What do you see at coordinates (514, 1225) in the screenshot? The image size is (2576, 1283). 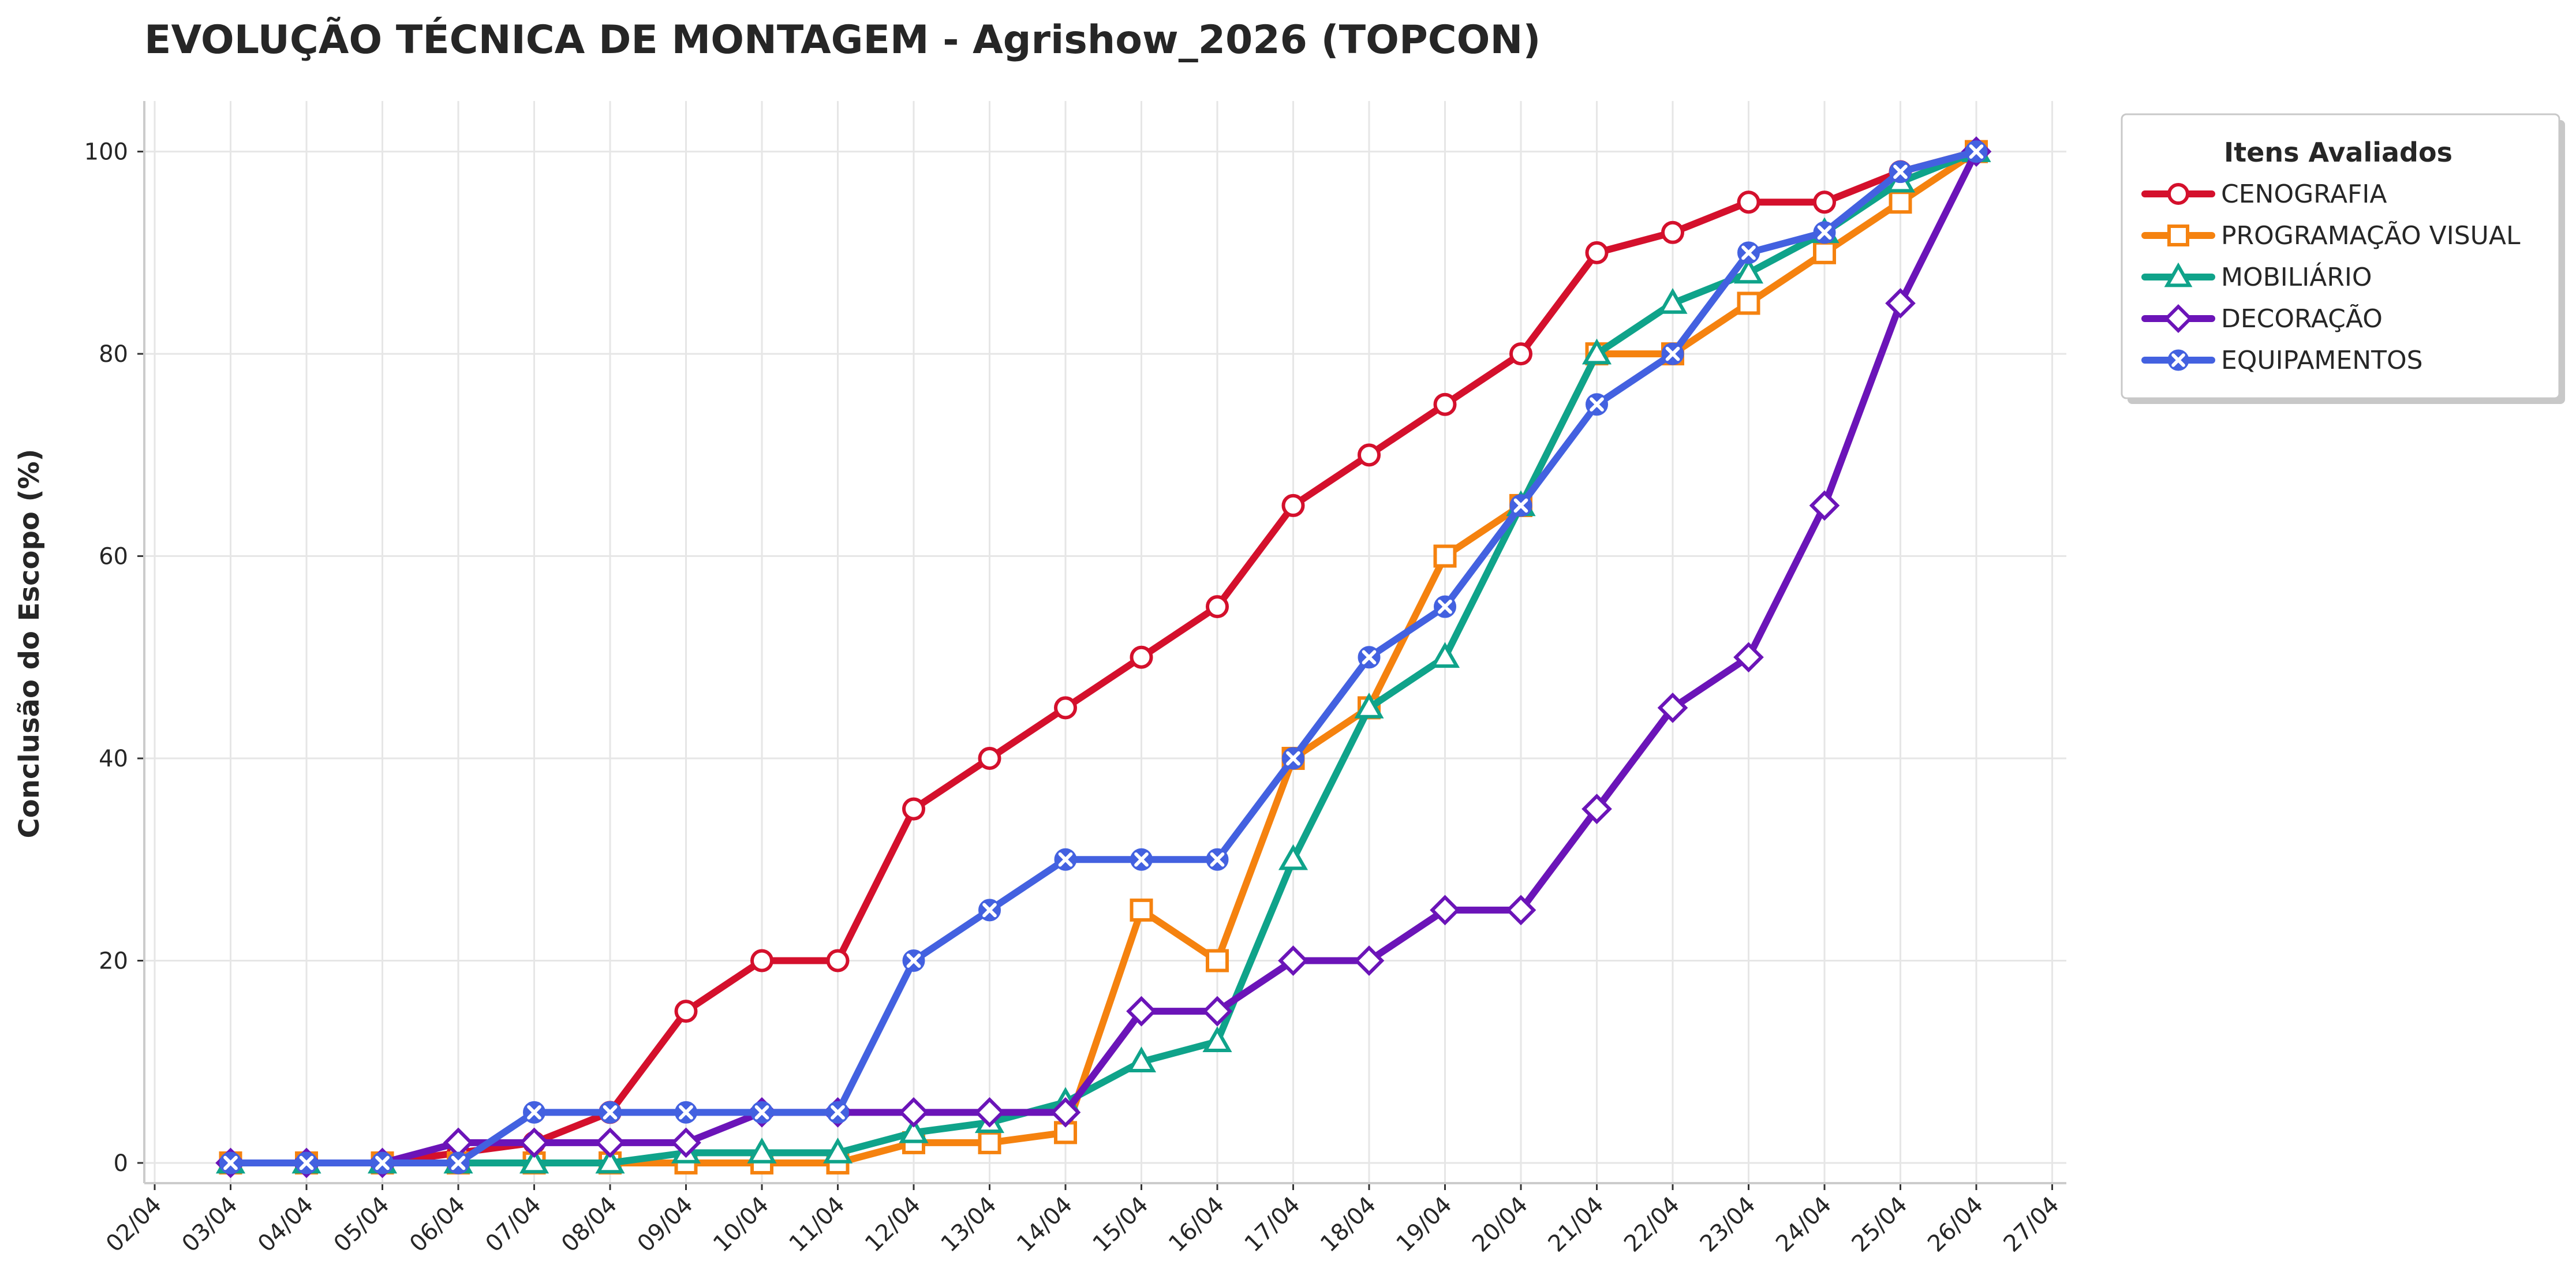 I see `x-tick-label: 07/04` at bounding box center [514, 1225].